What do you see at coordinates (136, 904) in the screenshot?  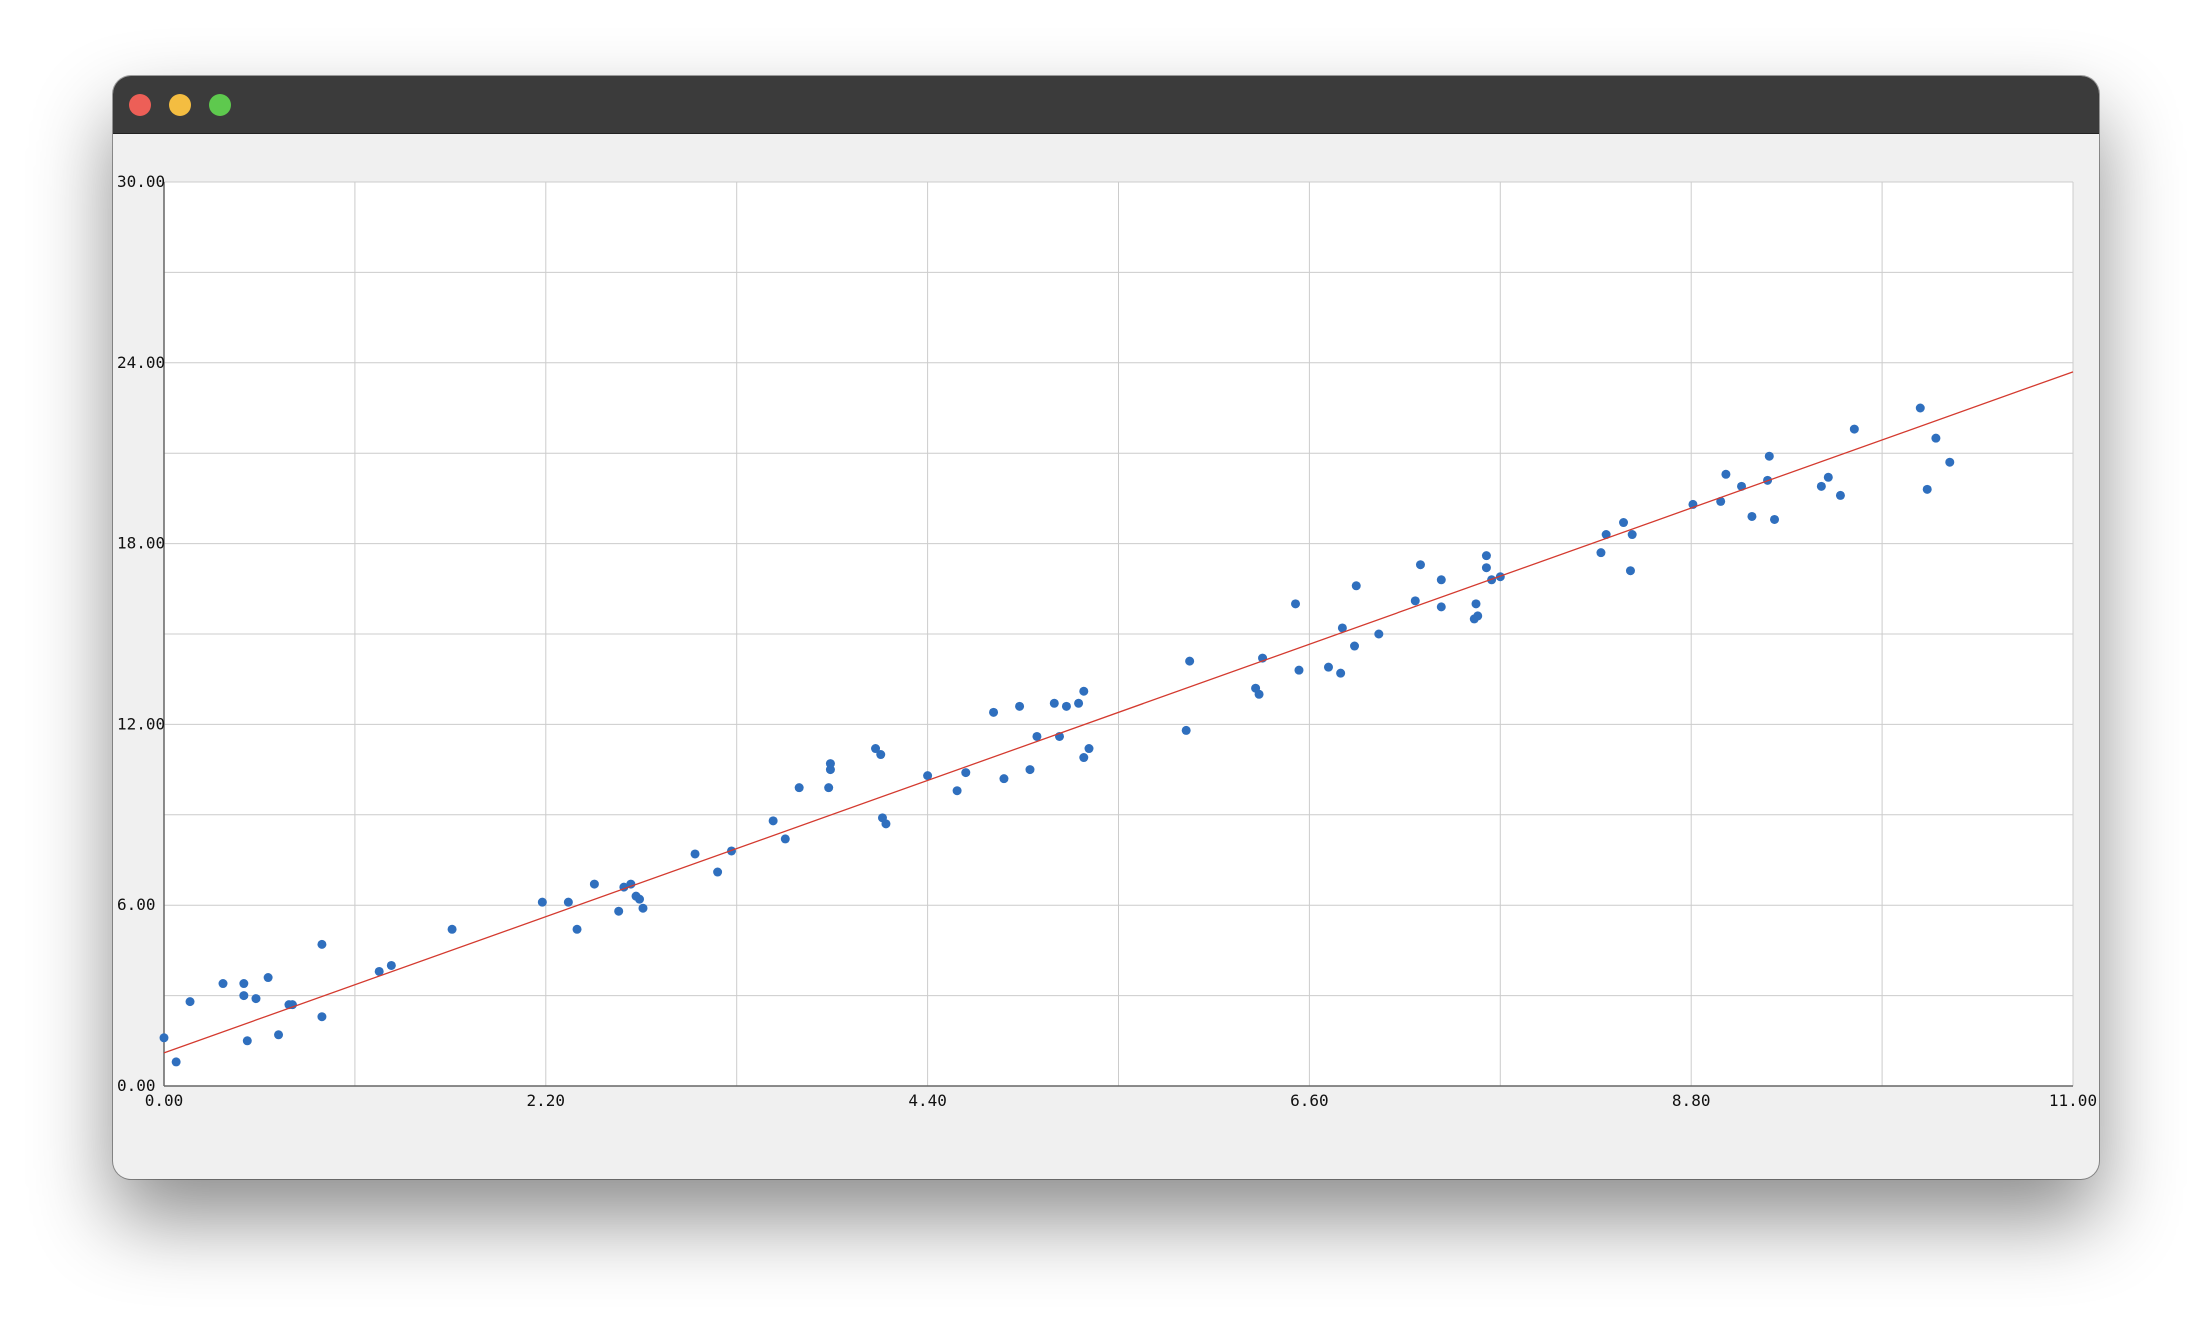 I see `y-tick-label: 6.00` at bounding box center [136, 904].